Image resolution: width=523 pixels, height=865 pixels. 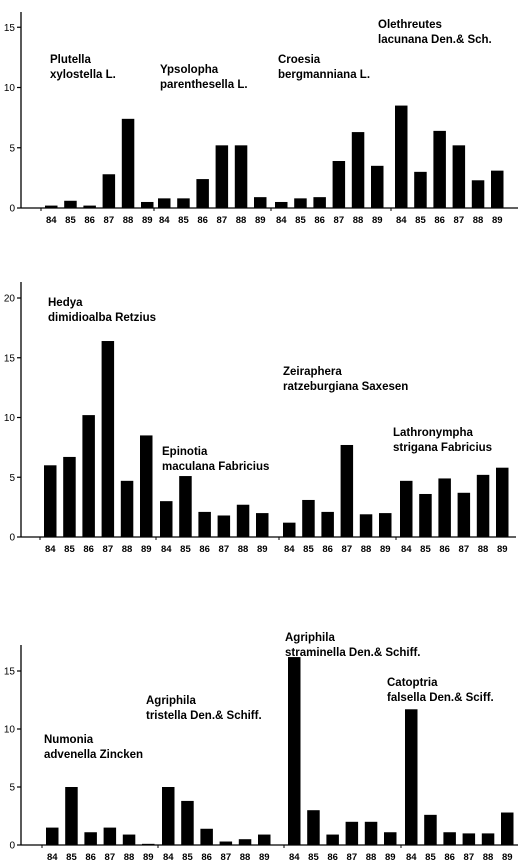 What do you see at coordinates (312, 372) in the screenshot?
I see `species-label: Zeiraphera` at bounding box center [312, 372].